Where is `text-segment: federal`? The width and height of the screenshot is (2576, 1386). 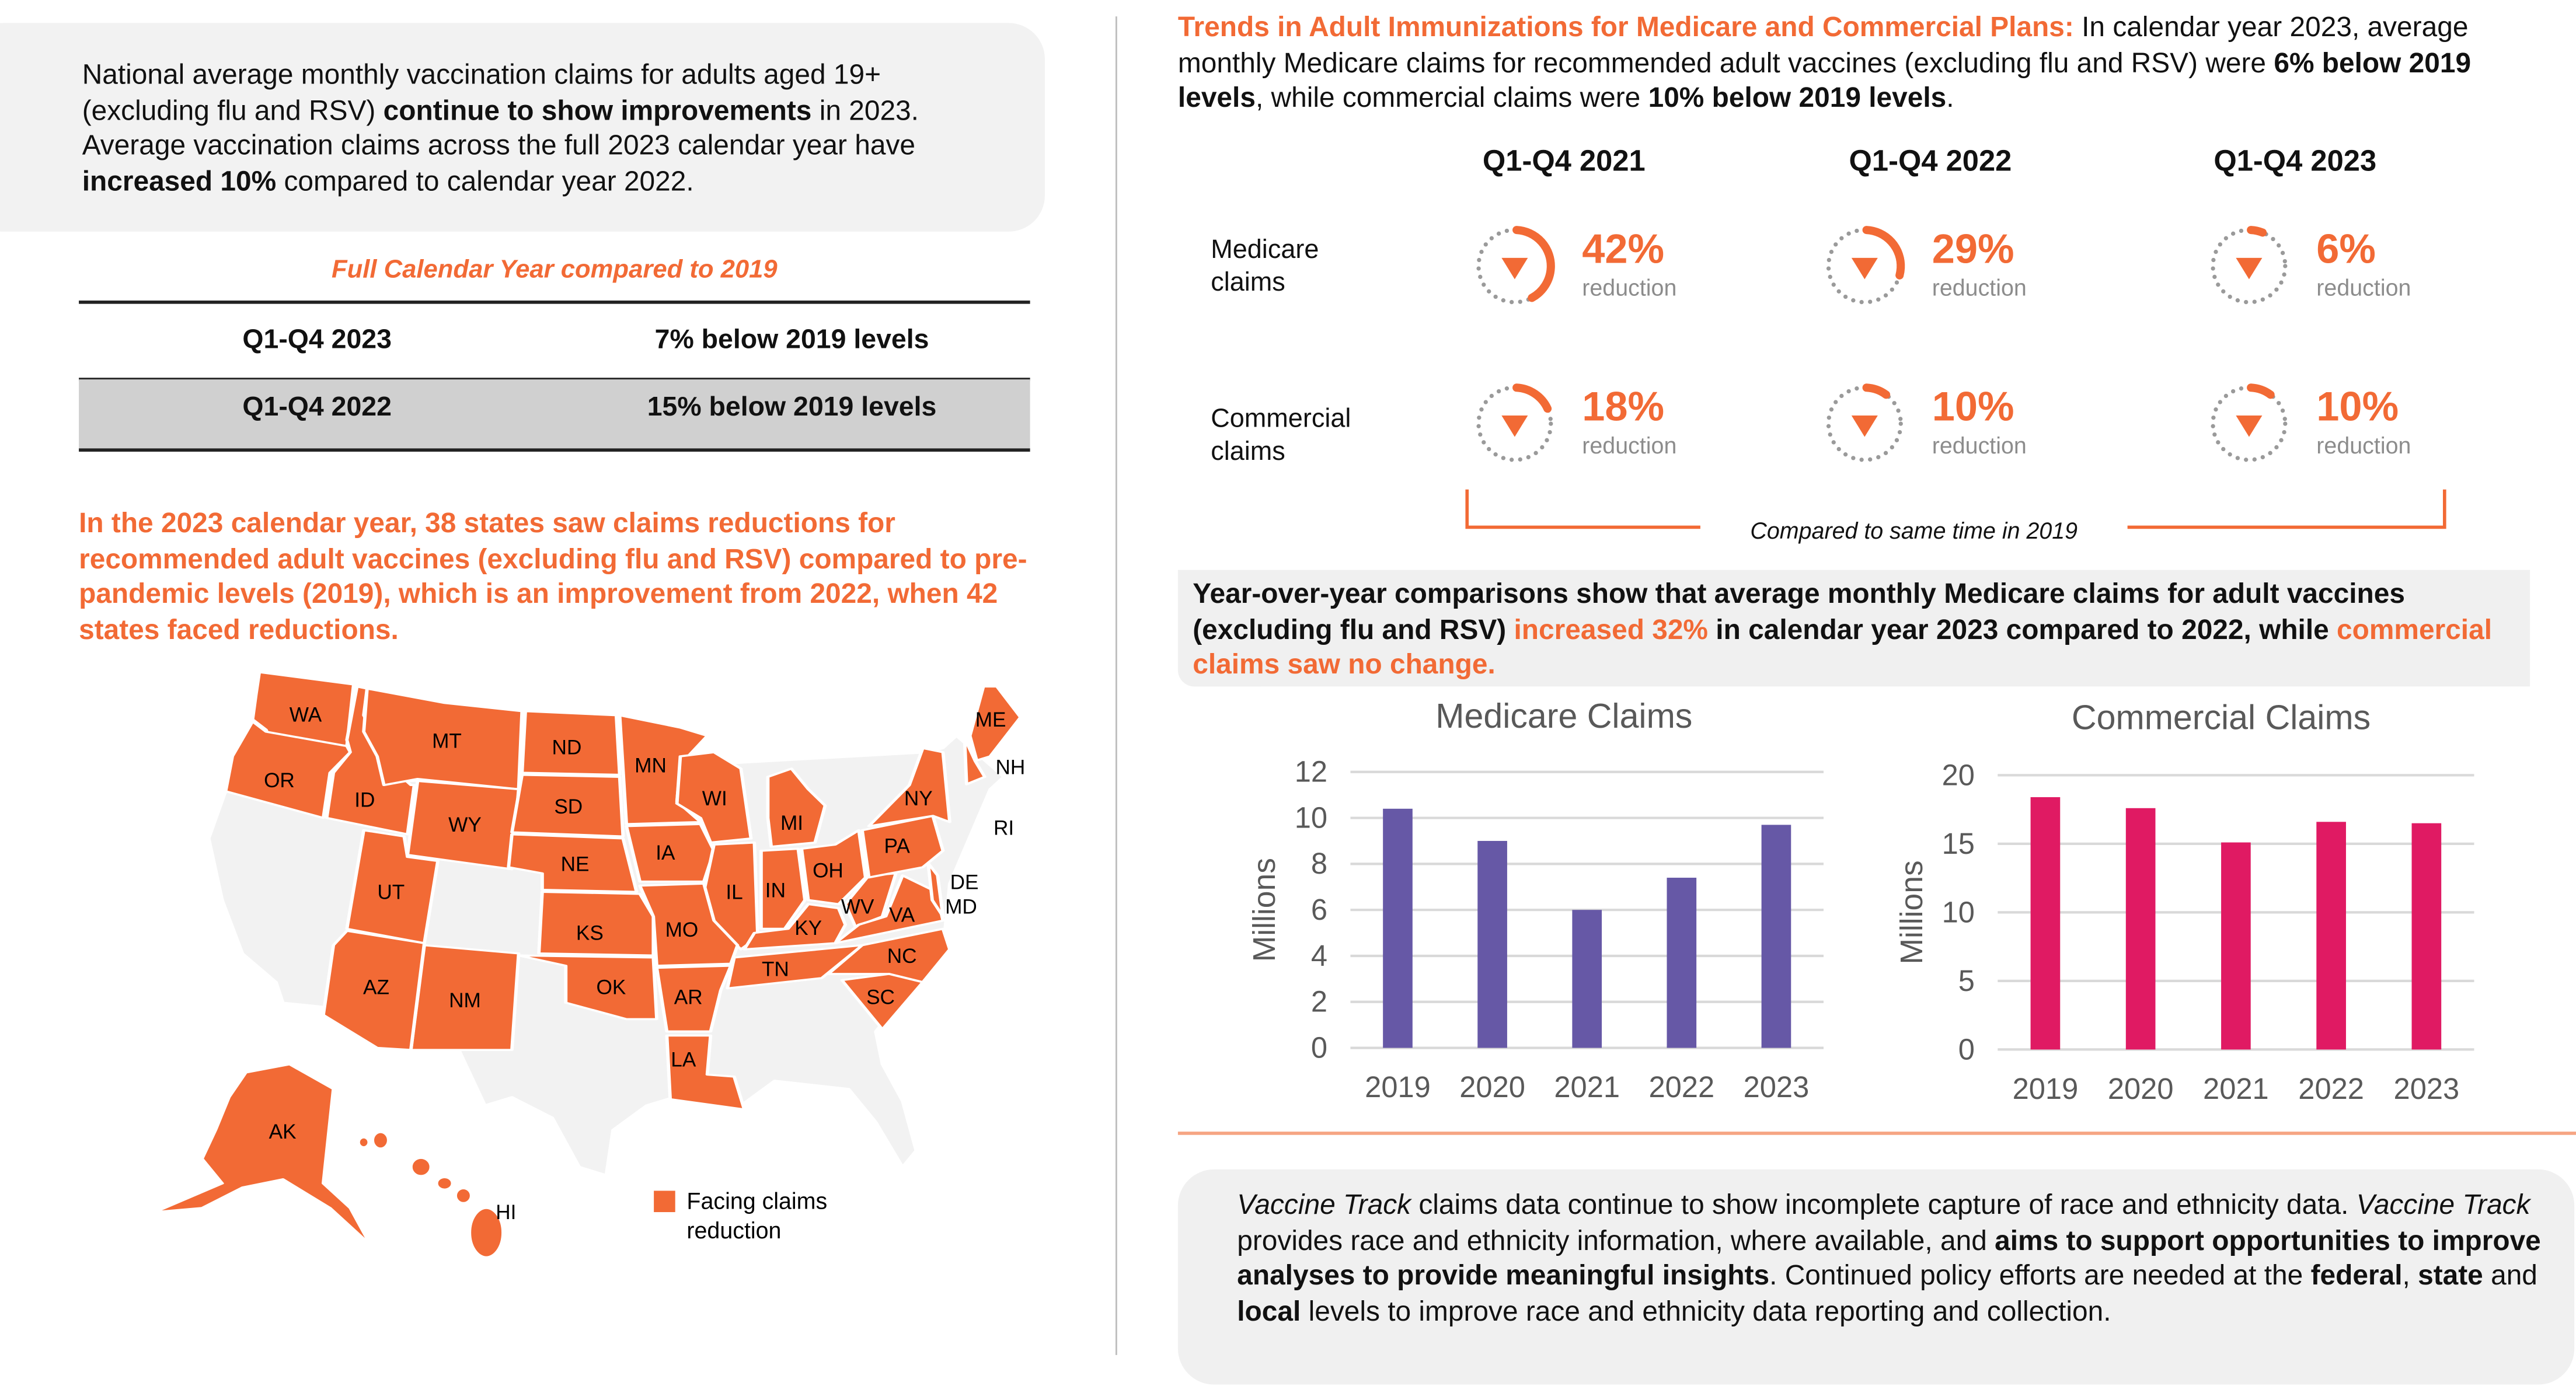 text-segment: federal is located at coordinates (2356, 1275).